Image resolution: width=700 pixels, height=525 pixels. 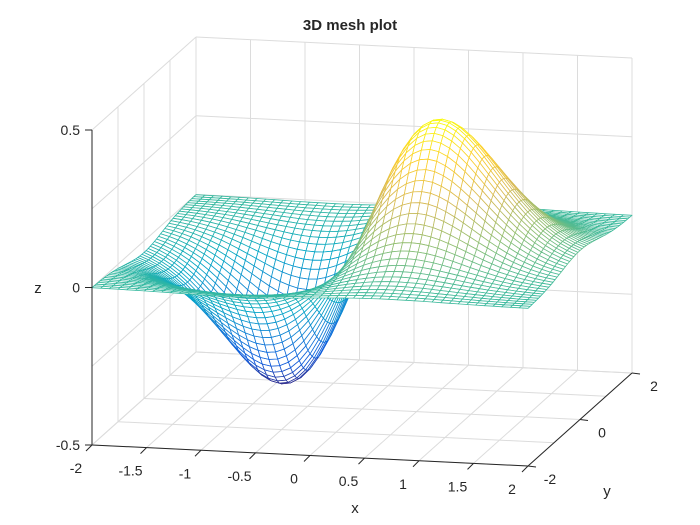 What do you see at coordinates (349, 481) in the screenshot?
I see `x-tick-label: 0.5` at bounding box center [349, 481].